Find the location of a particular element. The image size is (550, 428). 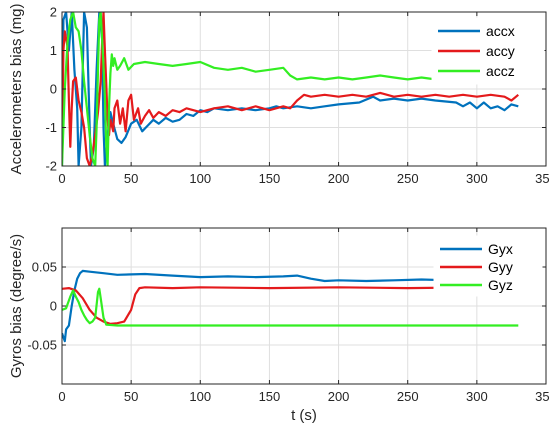

chart-2-series-gyy-line is located at coordinates (290, 305).